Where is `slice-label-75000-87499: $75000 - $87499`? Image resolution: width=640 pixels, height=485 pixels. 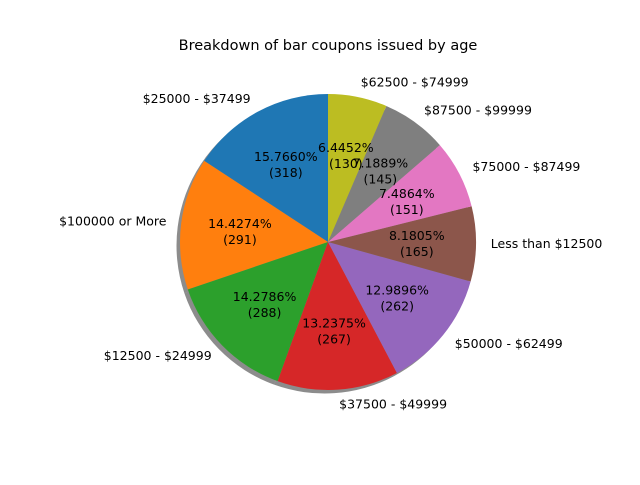
slice-label-75000-87499: $75000 - $87499 is located at coordinates (526, 166).